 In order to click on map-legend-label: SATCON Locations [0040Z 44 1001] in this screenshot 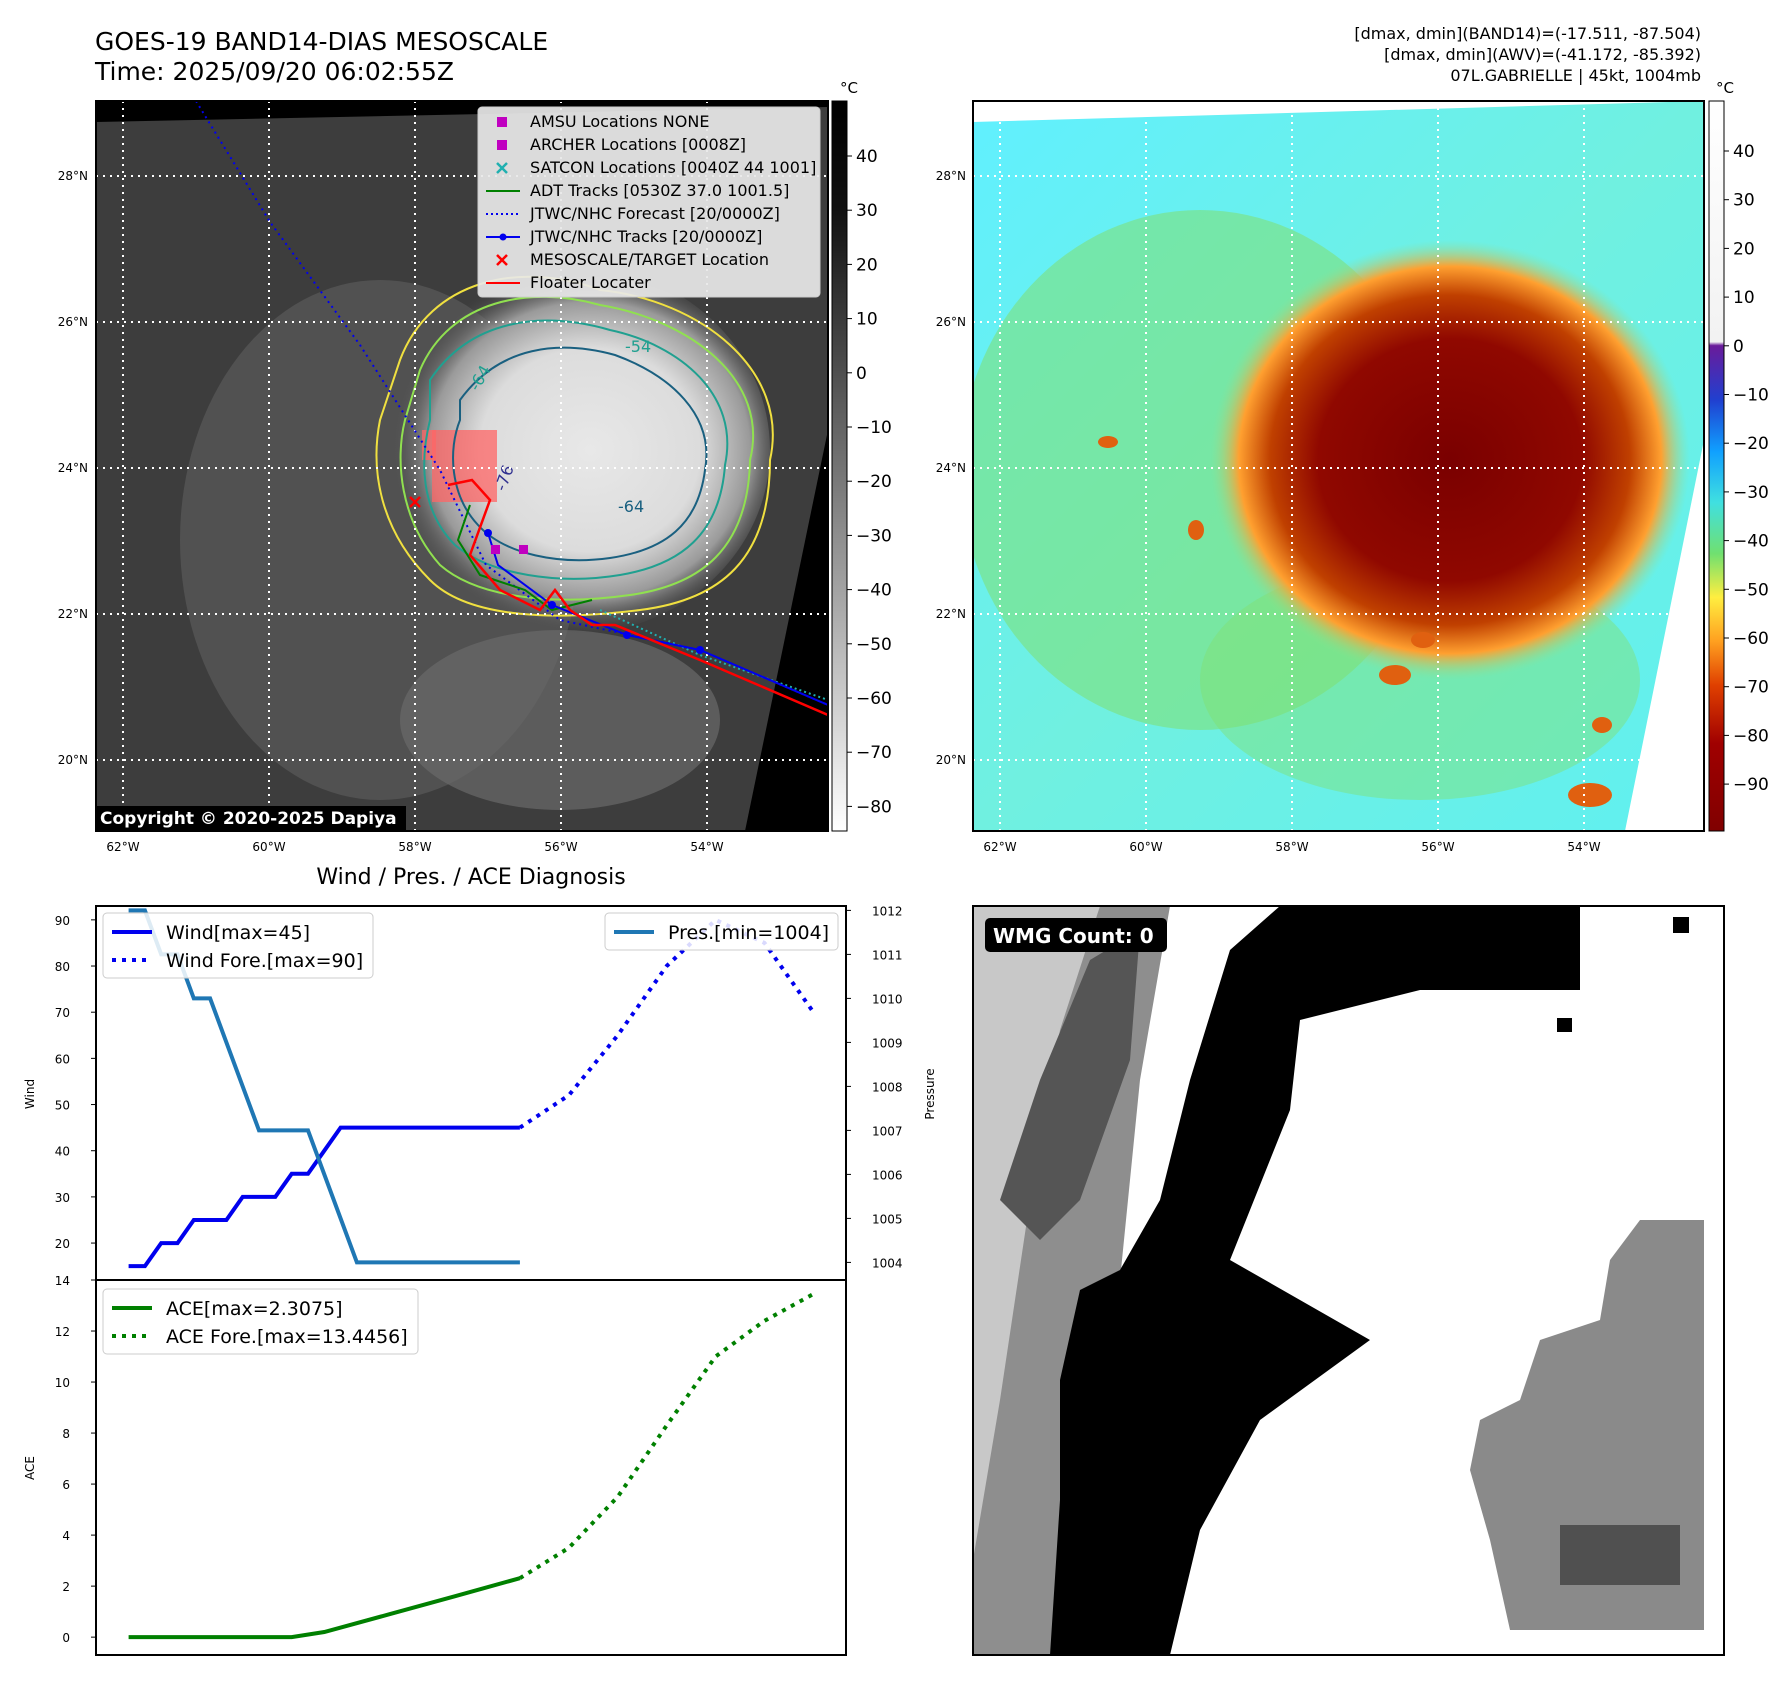, I will do `click(673, 167)`.